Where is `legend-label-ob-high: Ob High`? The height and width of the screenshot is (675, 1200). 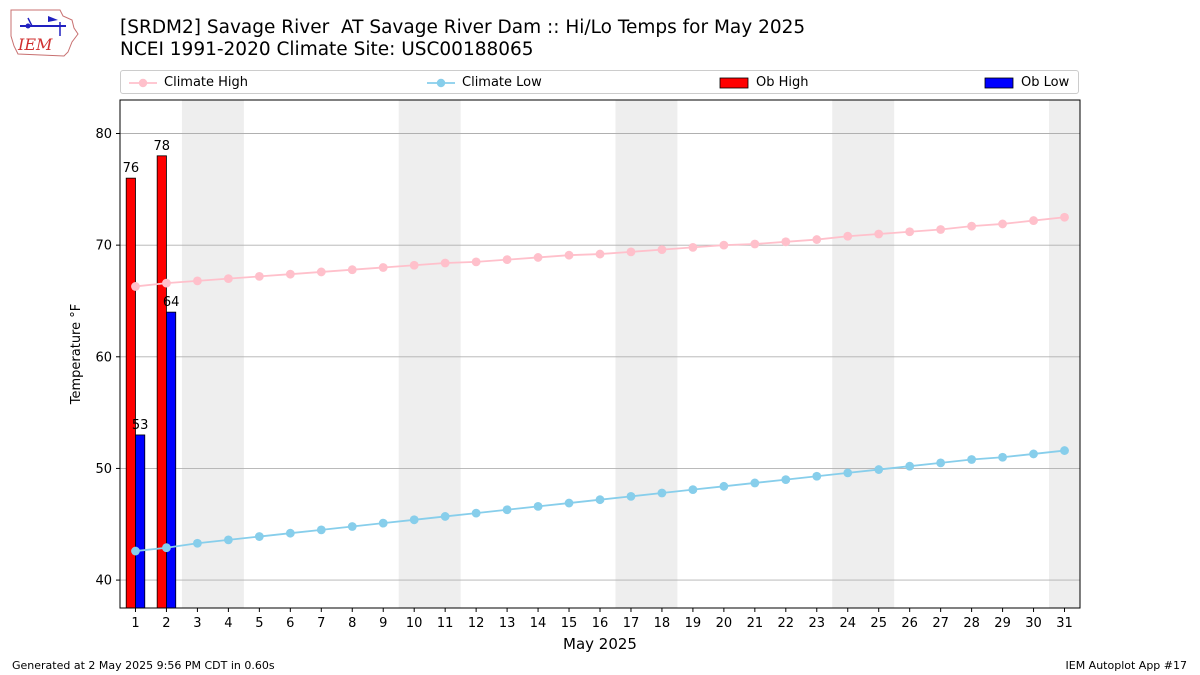 legend-label-ob-high: Ob High is located at coordinates (782, 82).